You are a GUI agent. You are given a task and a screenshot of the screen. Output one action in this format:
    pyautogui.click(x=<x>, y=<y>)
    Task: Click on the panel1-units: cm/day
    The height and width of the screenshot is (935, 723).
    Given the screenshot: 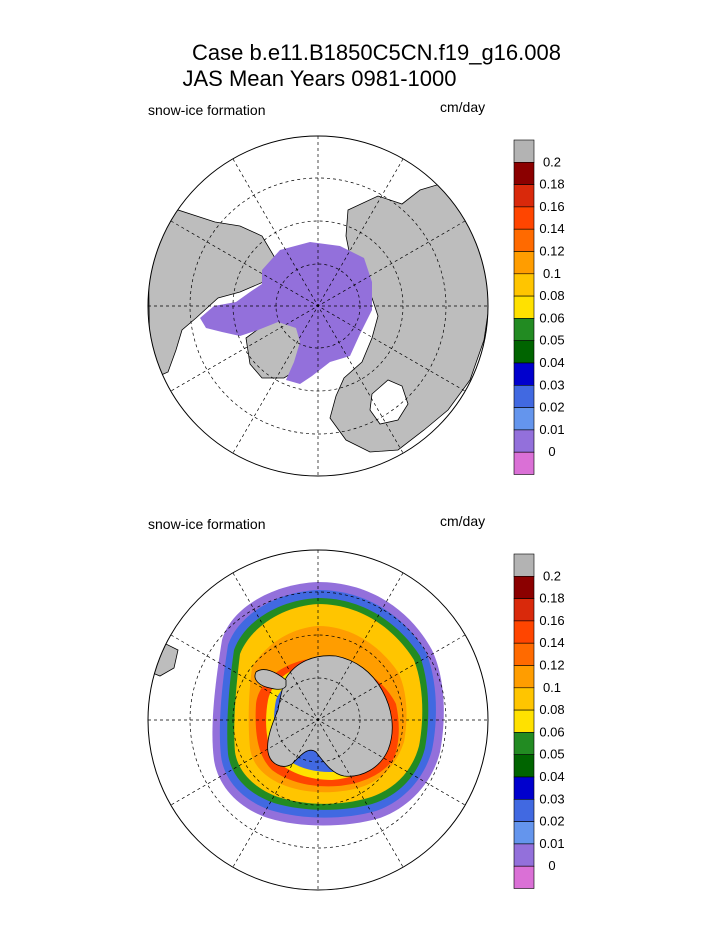 What is the action you would take?
    pyautogui.click(x=463, y=107)
    